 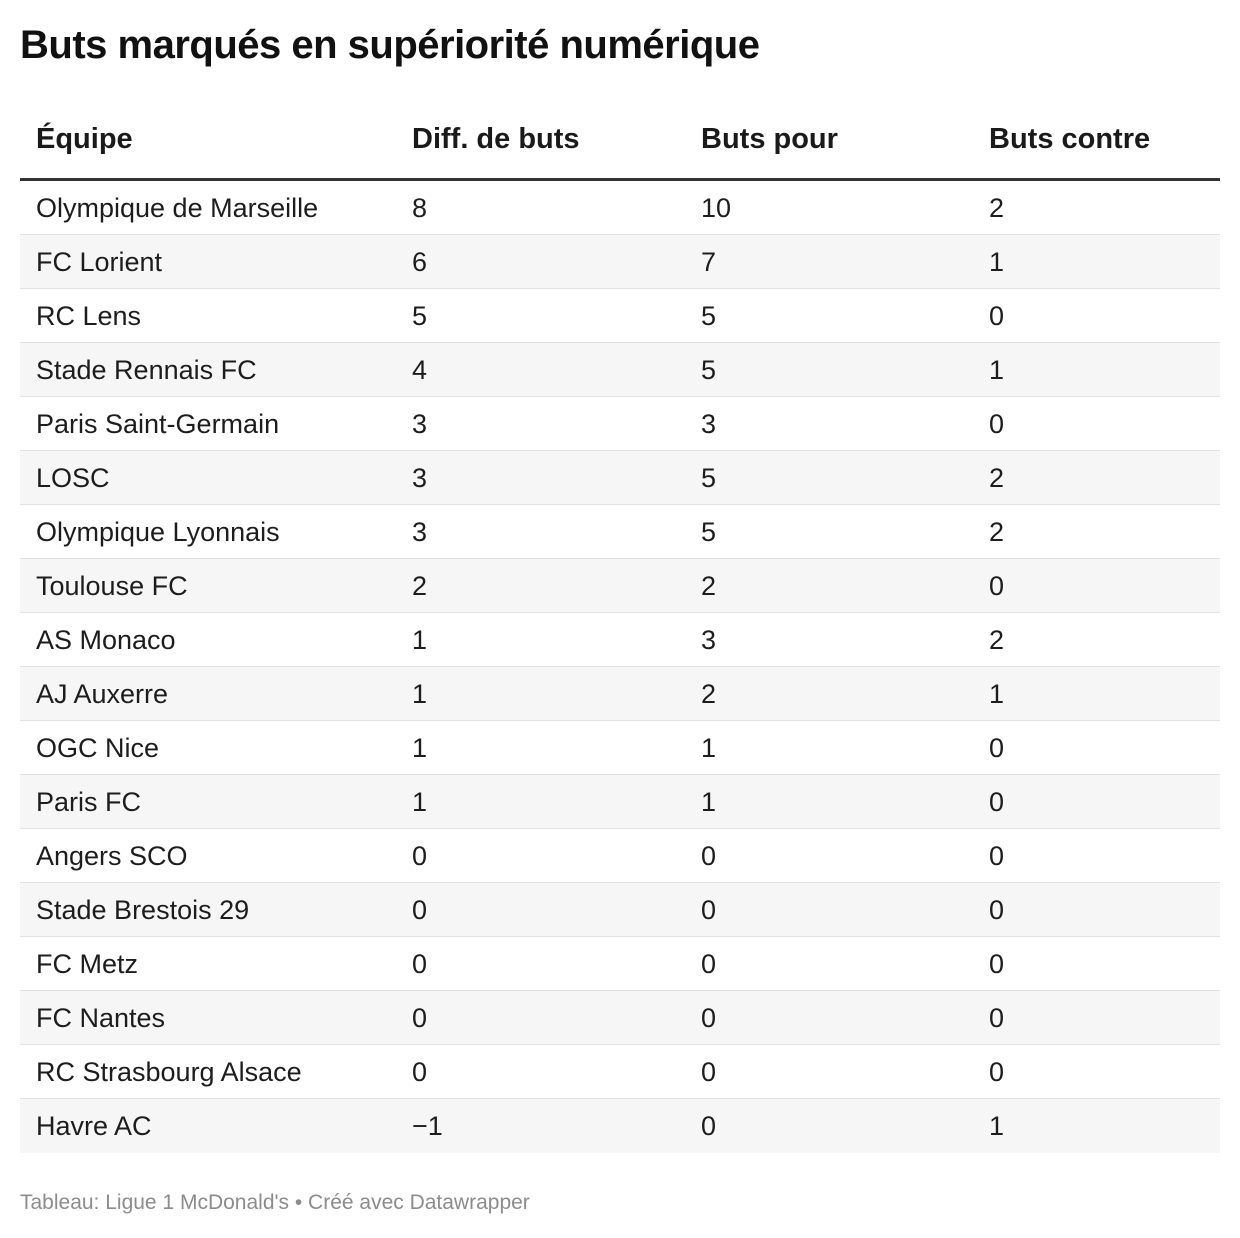 I want to click on table-row: Havre AC −1 0 1, so click(x=620, y=1126).